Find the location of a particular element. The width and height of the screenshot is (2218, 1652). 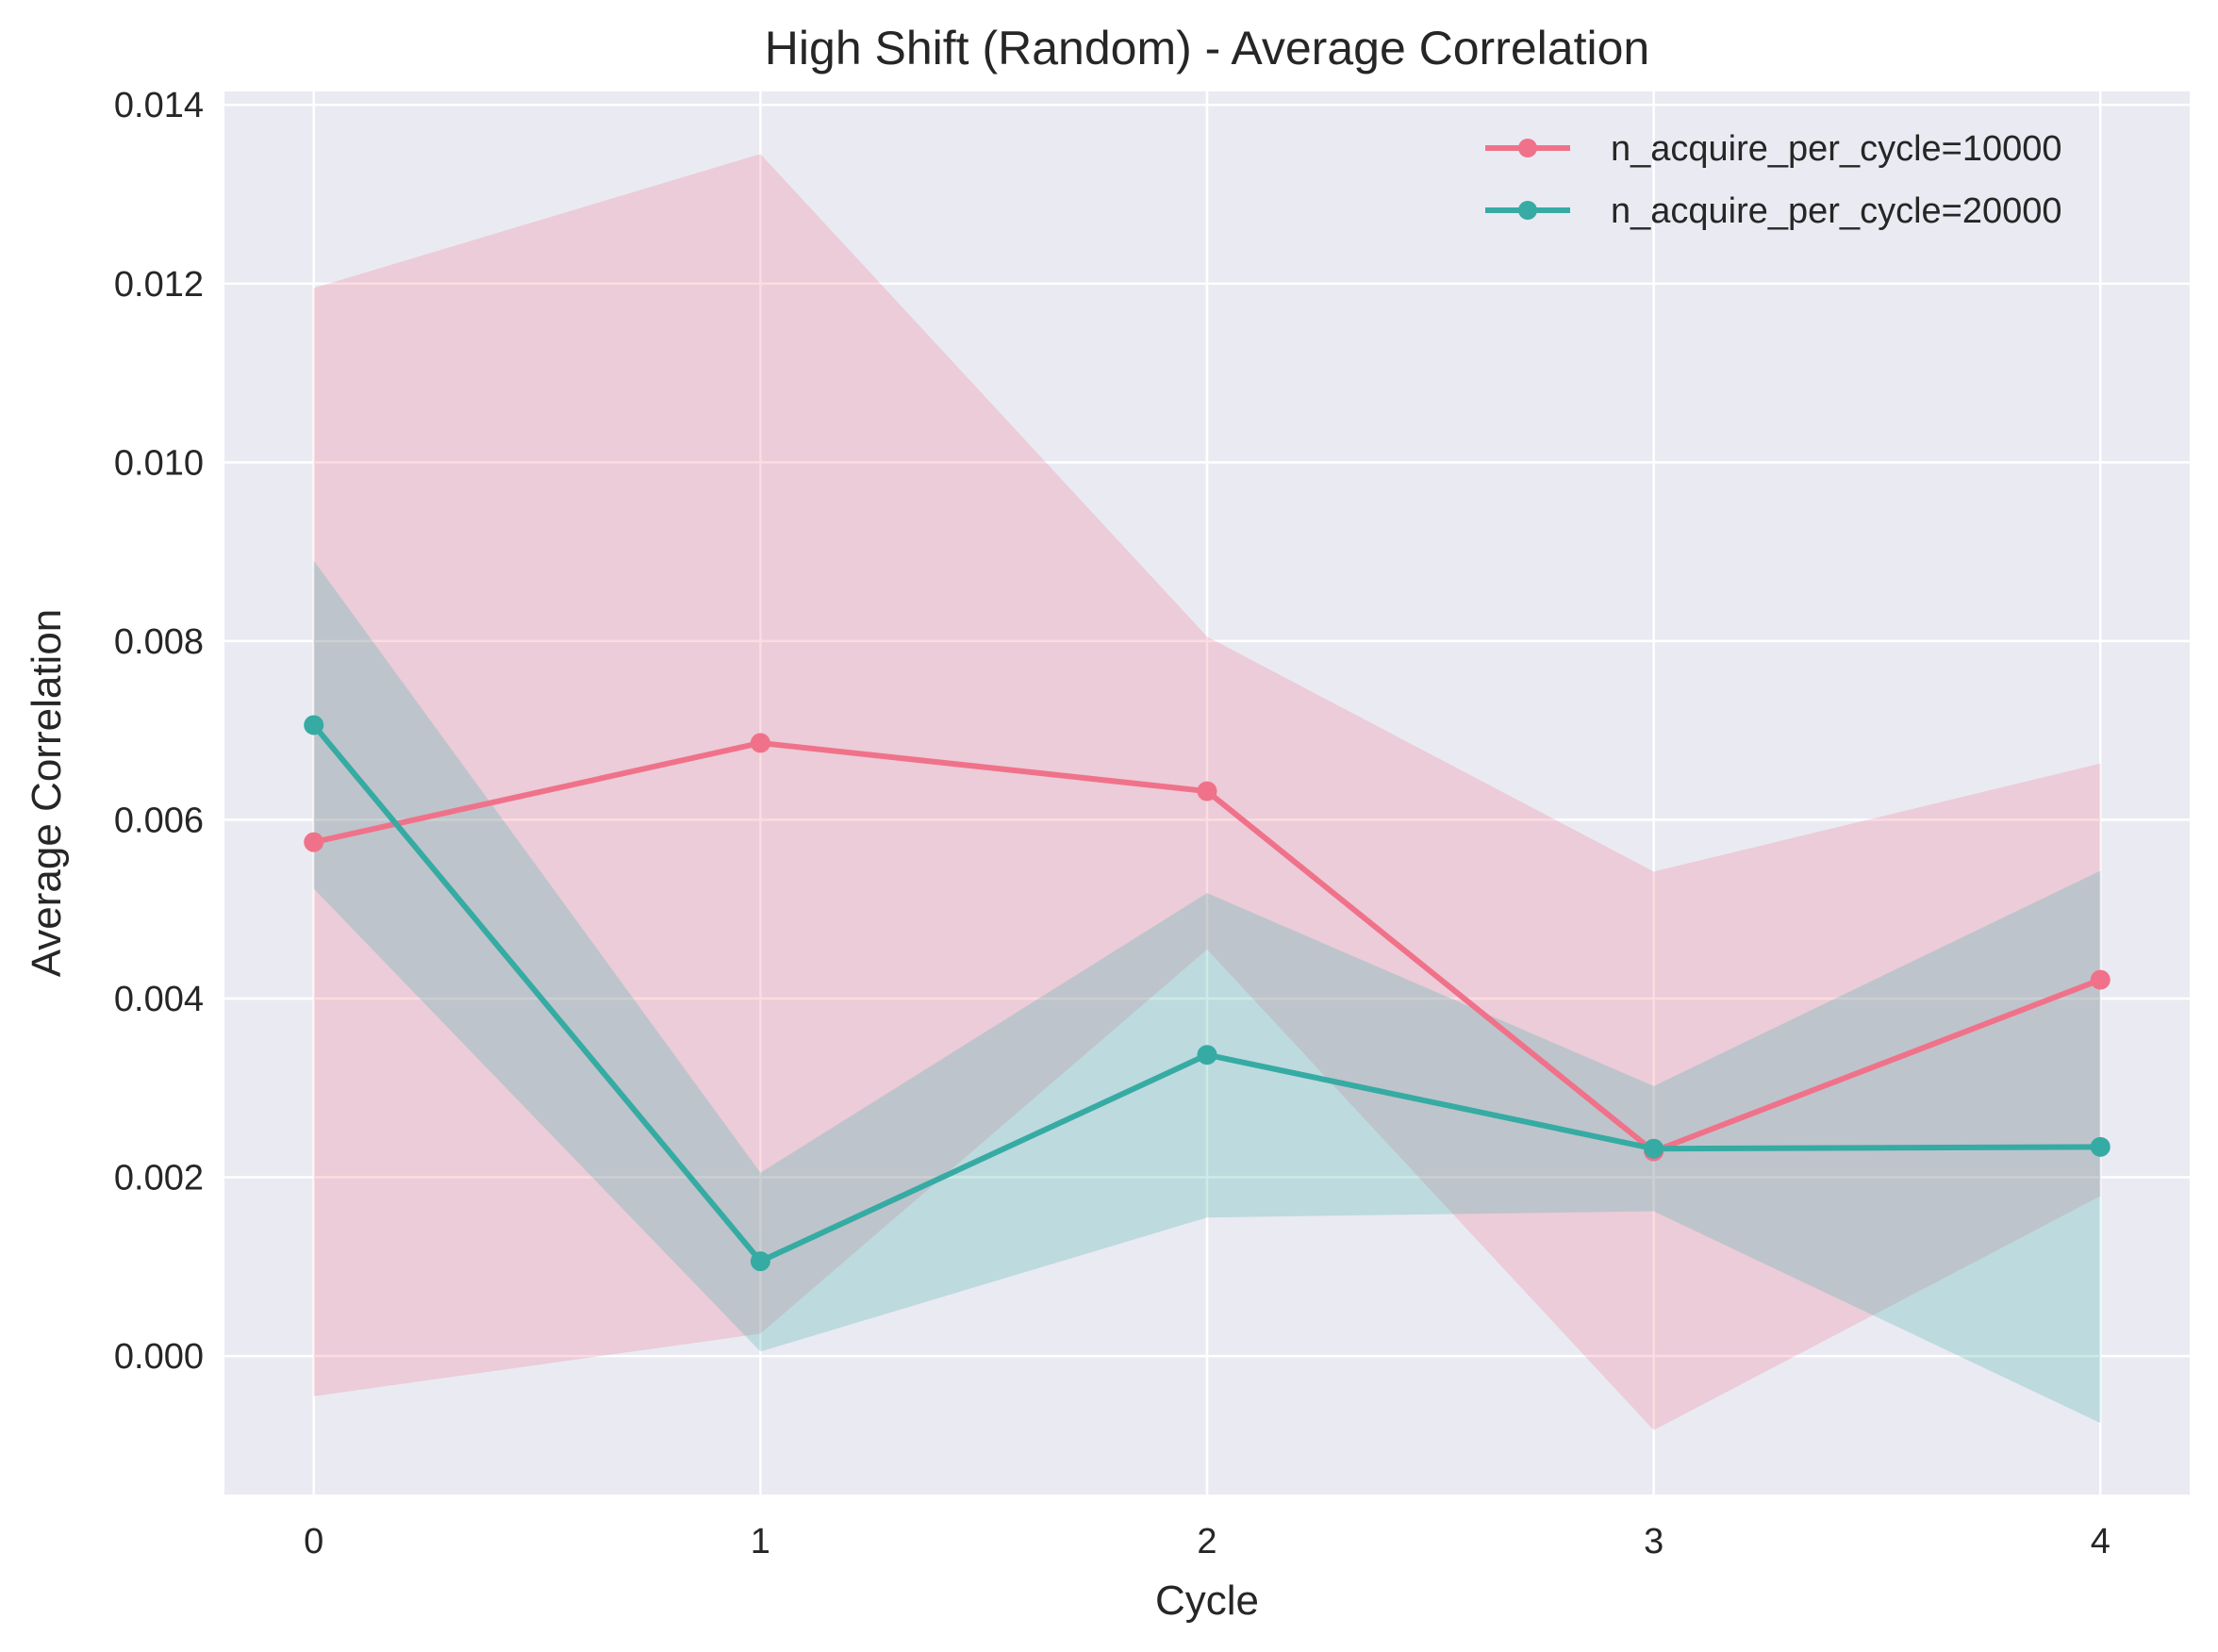

x-axis-label: Cycle is located at coordinates (1207, 1601).